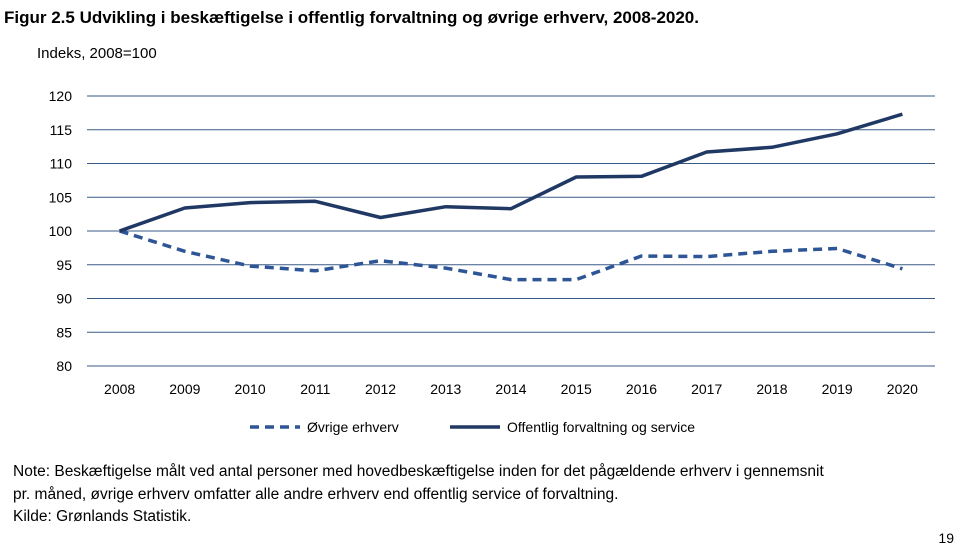  What do you see at coordinates (837, 389) in the screenshot?
I see `x-tick-label-2019: 2019` at bounding box center [837, 389].